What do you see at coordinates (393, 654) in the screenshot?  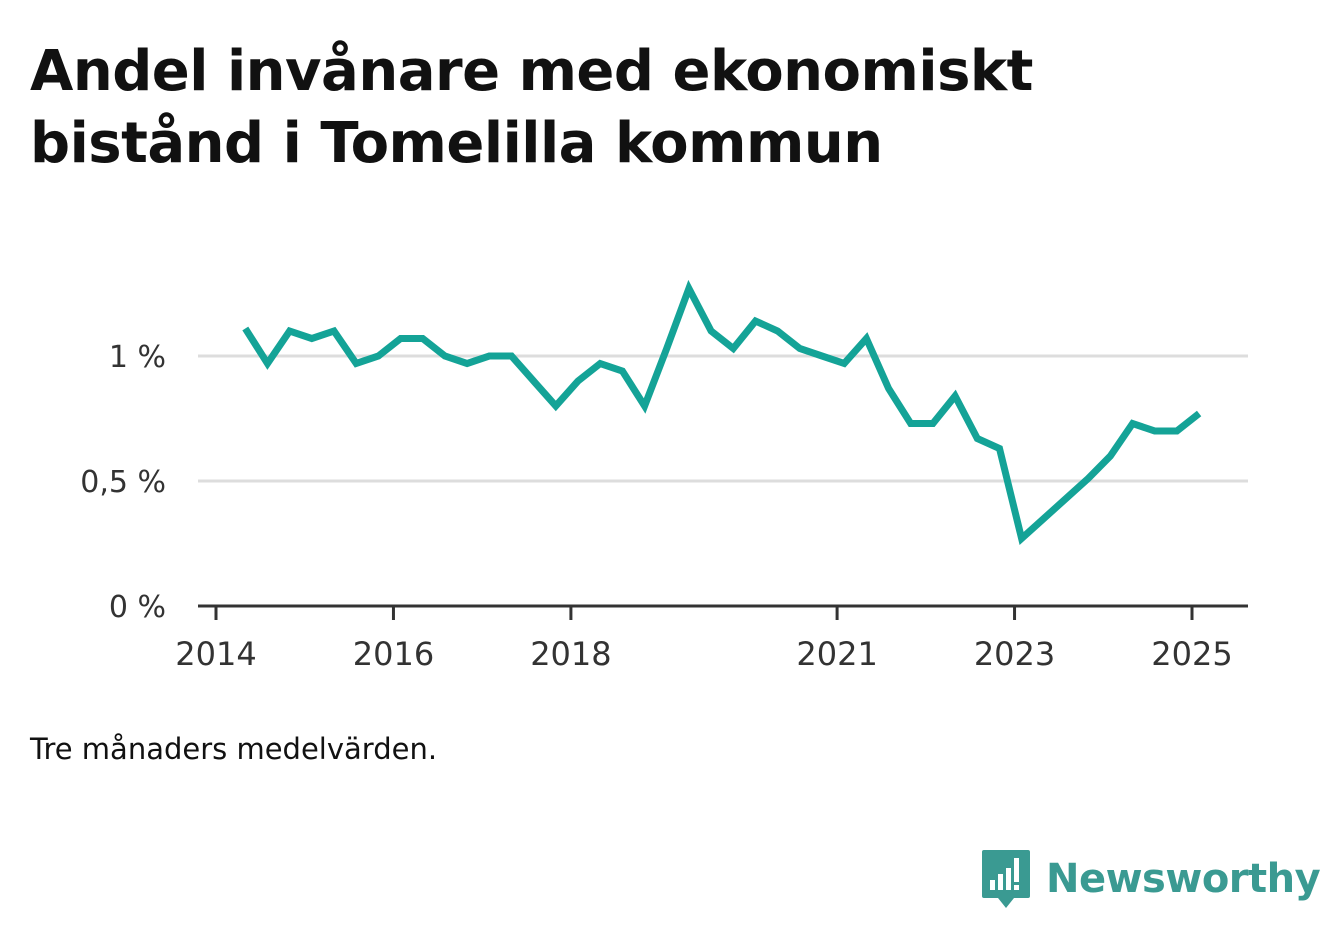 I see `x-tick-label: 2016` at bounding box center [393, 654].